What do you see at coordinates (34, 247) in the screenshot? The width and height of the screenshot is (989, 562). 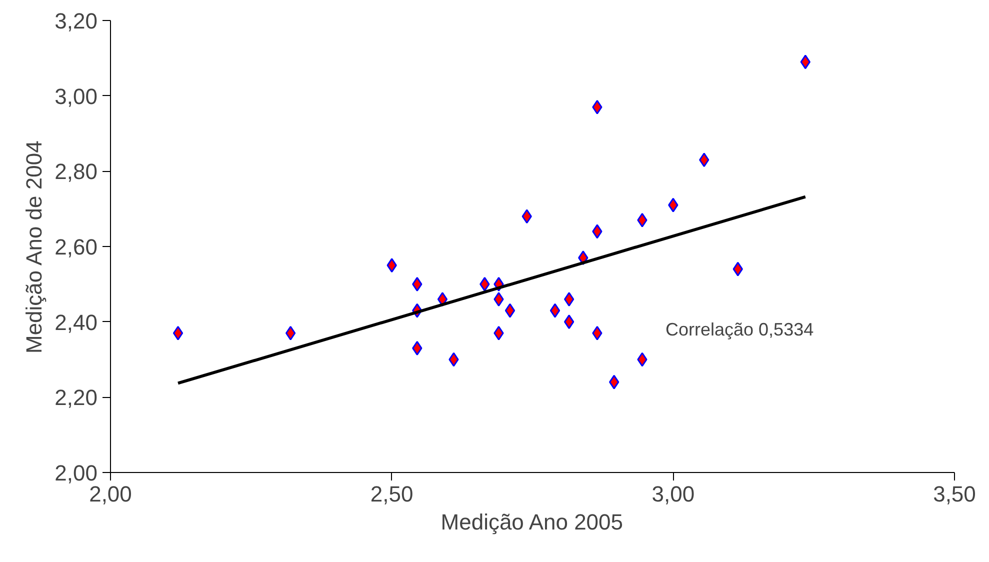 I see `y-axis-title: Medição Ano de 2004` at bounding box center [34, 247].